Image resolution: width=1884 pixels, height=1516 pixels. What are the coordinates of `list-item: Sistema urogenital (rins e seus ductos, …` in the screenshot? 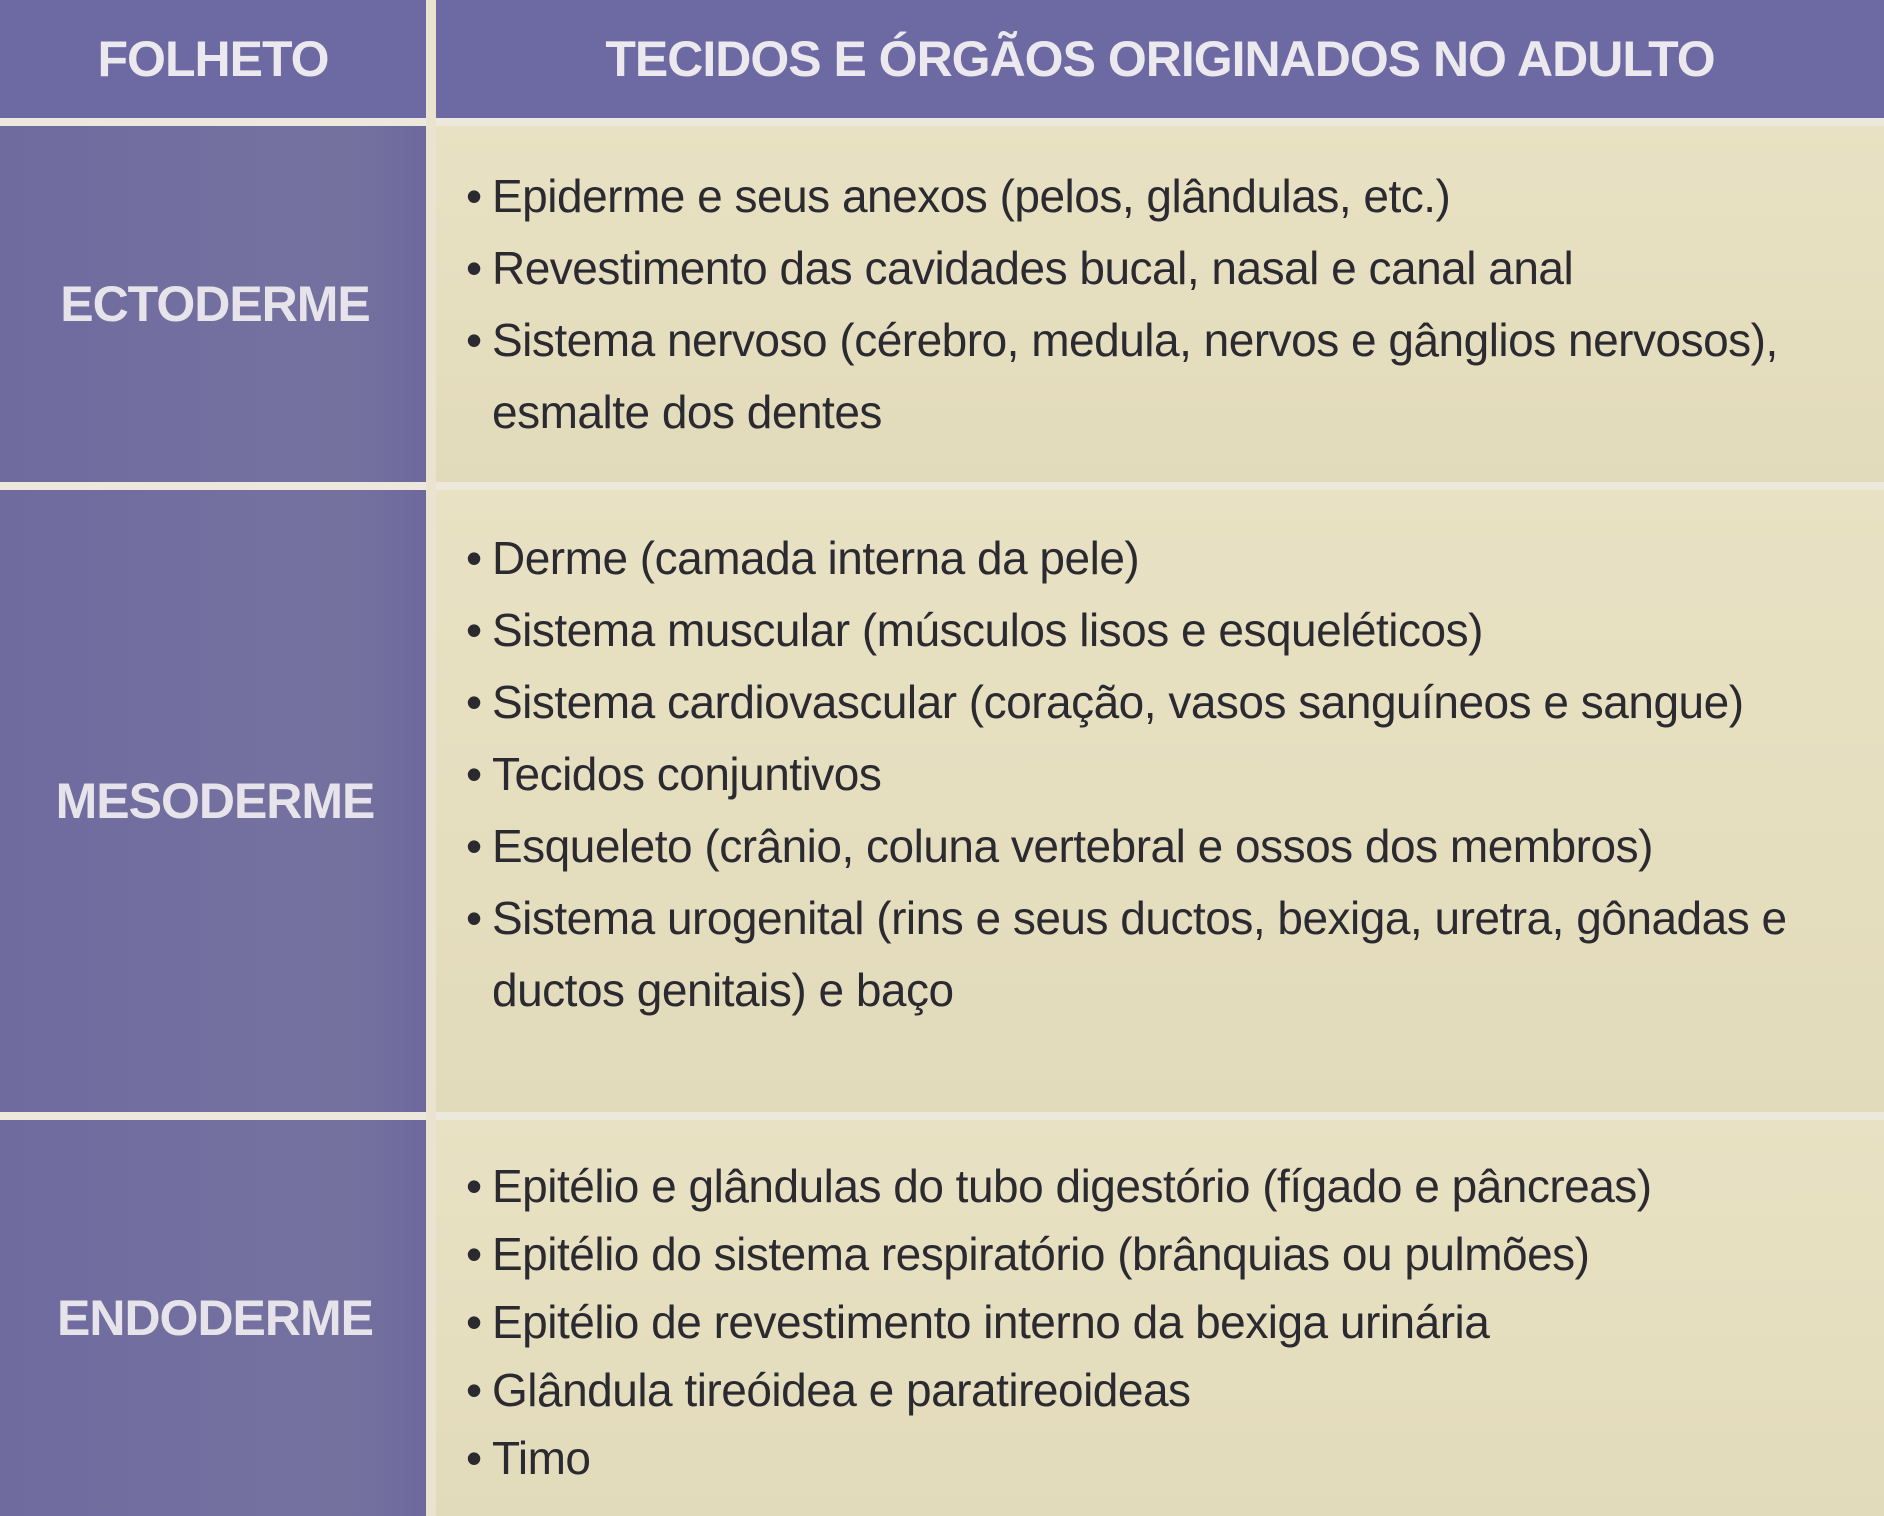 It's located at (1135, 954).